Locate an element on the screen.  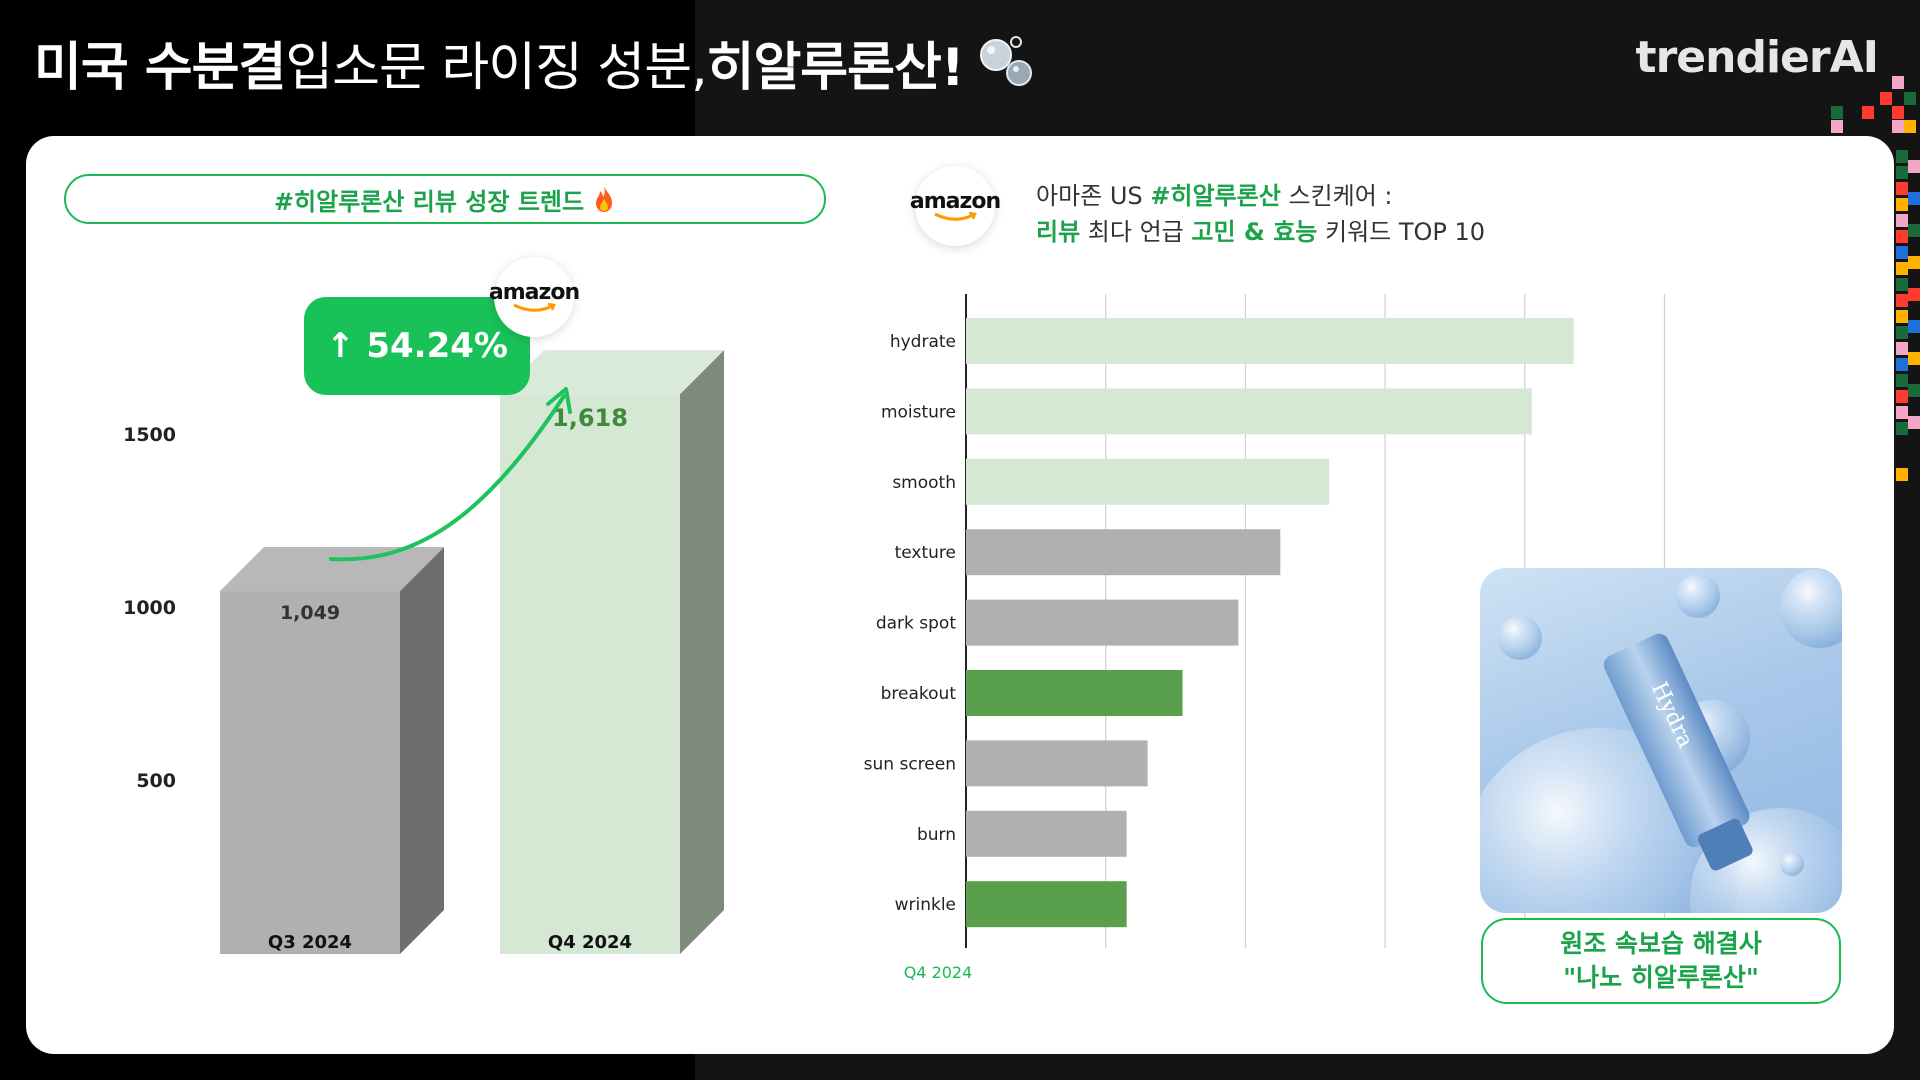
keyword-bar-moisture is located at coordinates (1249, 411).